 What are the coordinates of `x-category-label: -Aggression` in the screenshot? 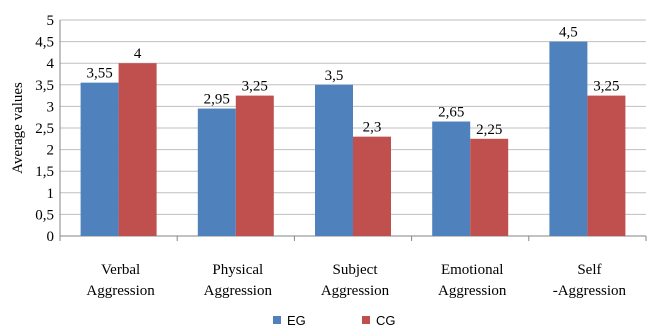 It's located at (590, 291).